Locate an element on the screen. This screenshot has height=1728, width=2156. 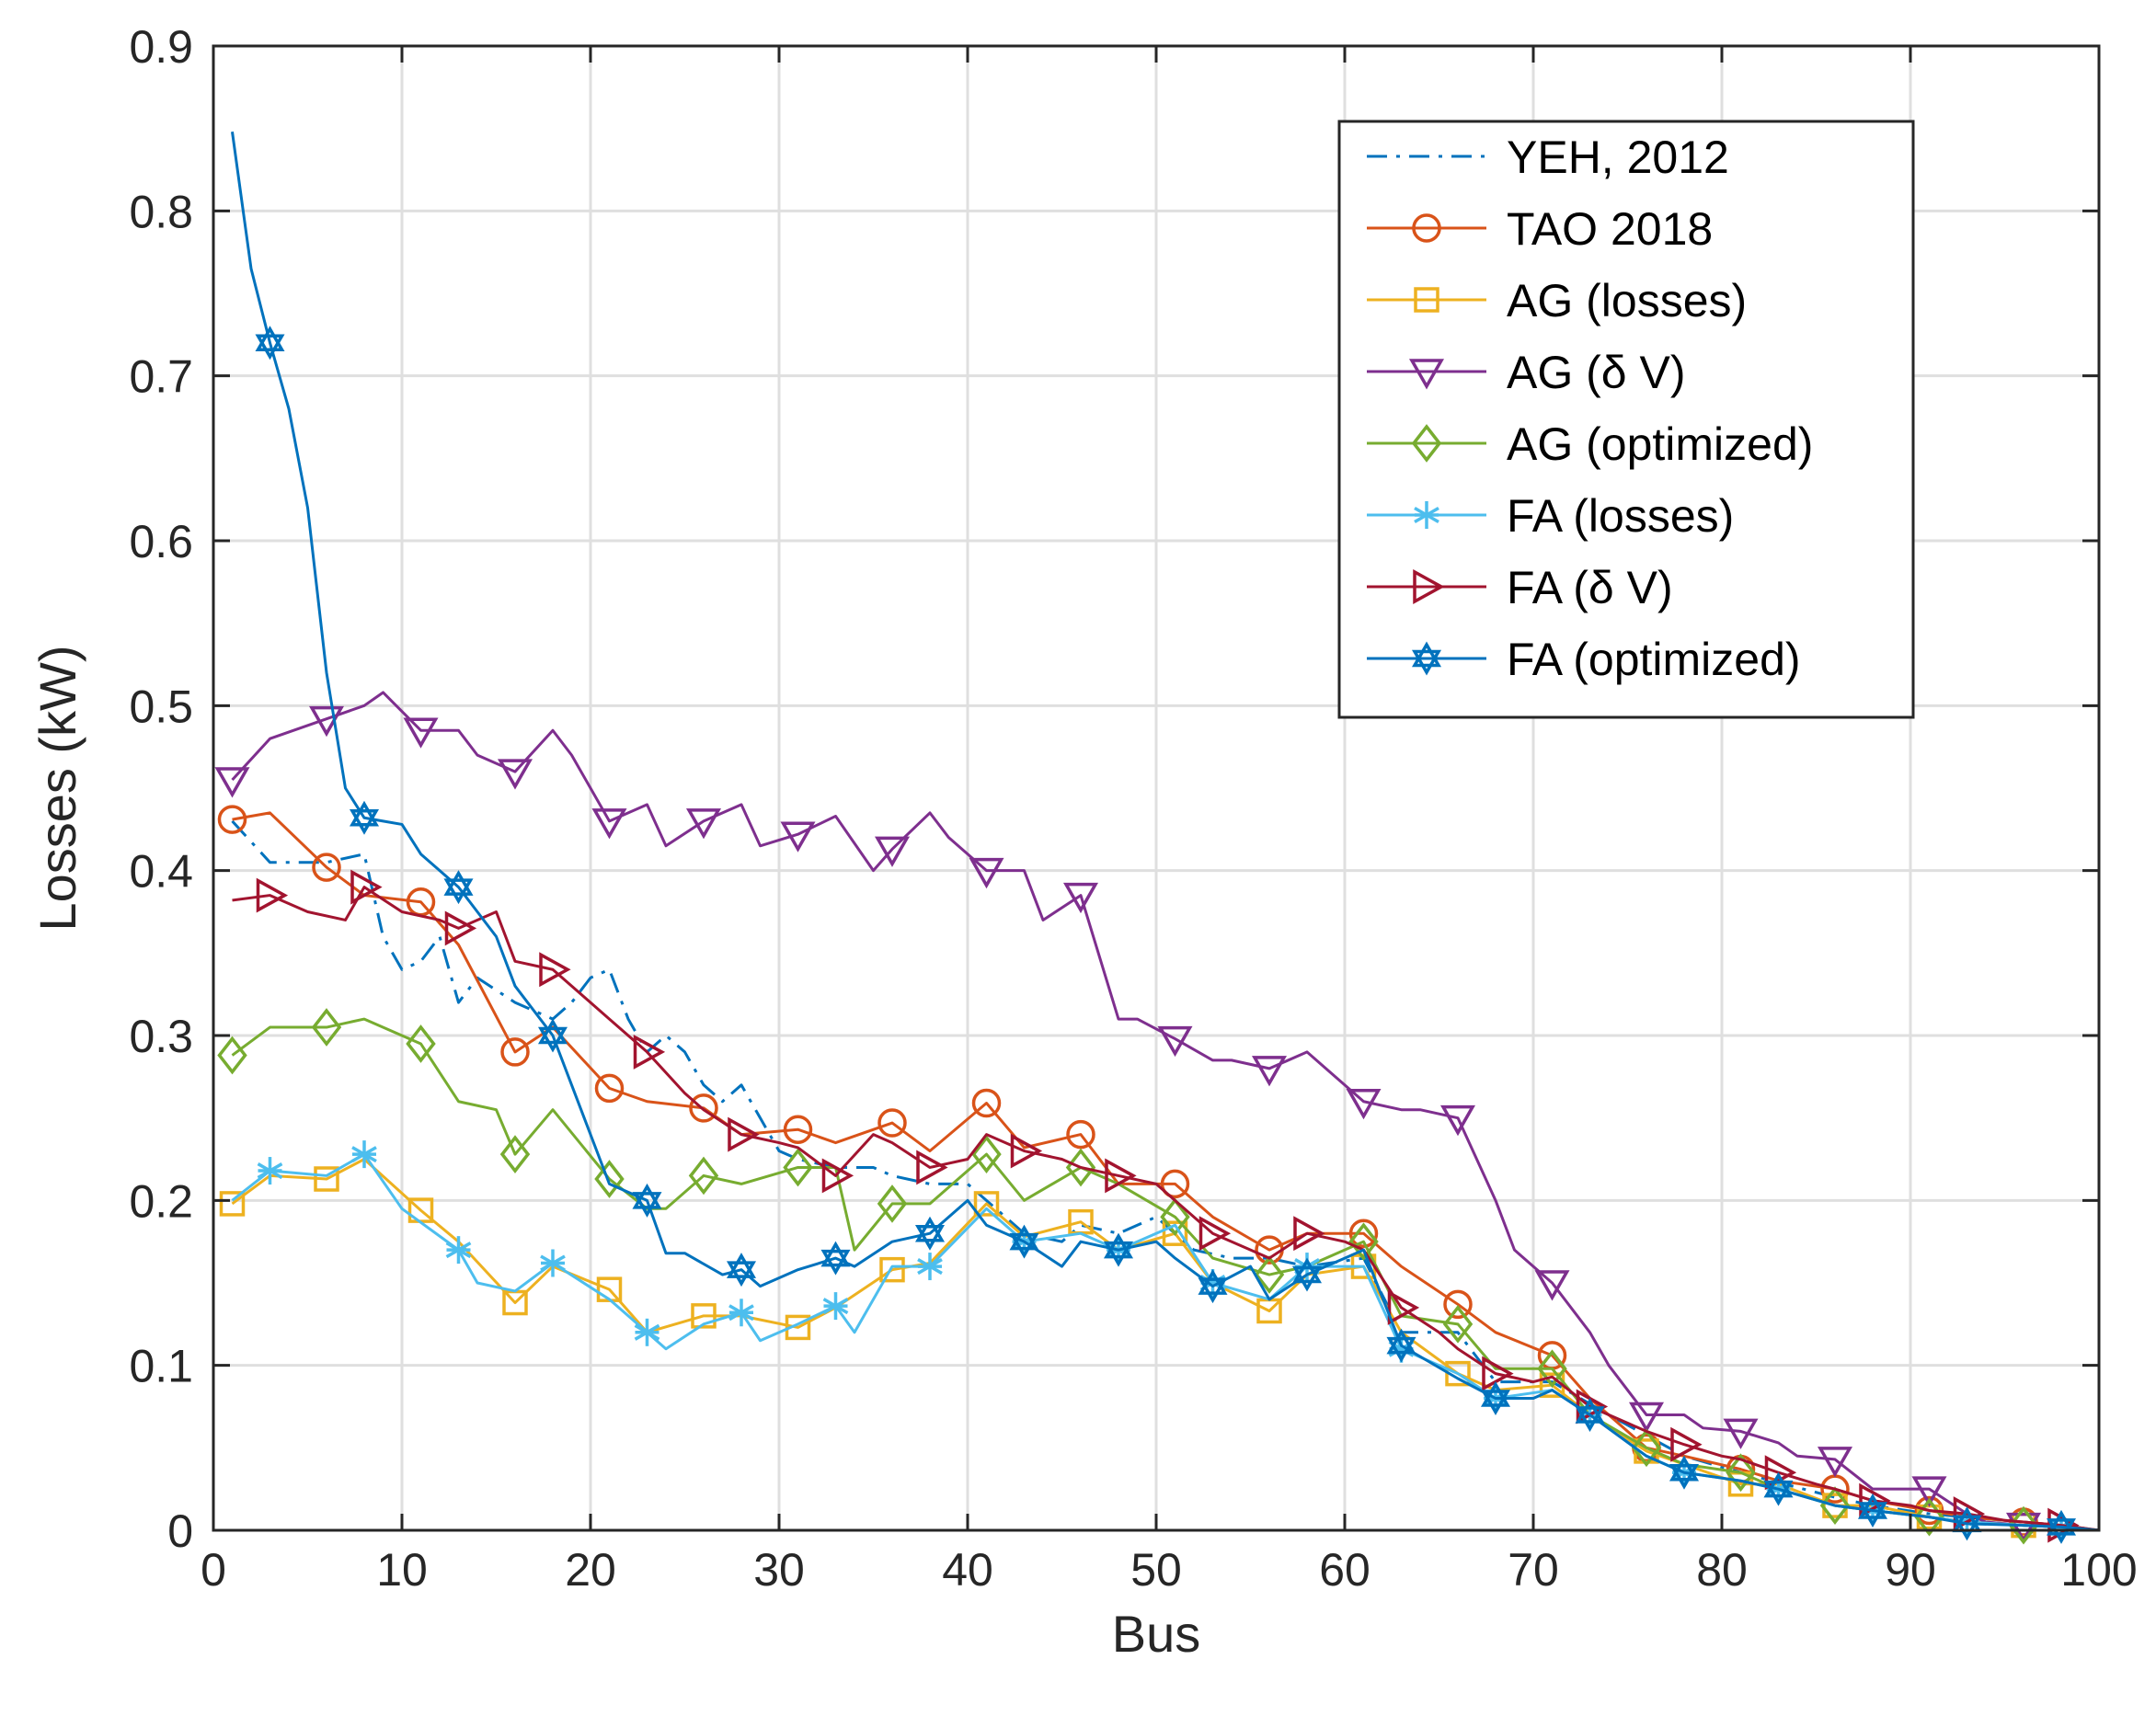
legend-label: AG (losses) is located at coordinates (1627, 300).